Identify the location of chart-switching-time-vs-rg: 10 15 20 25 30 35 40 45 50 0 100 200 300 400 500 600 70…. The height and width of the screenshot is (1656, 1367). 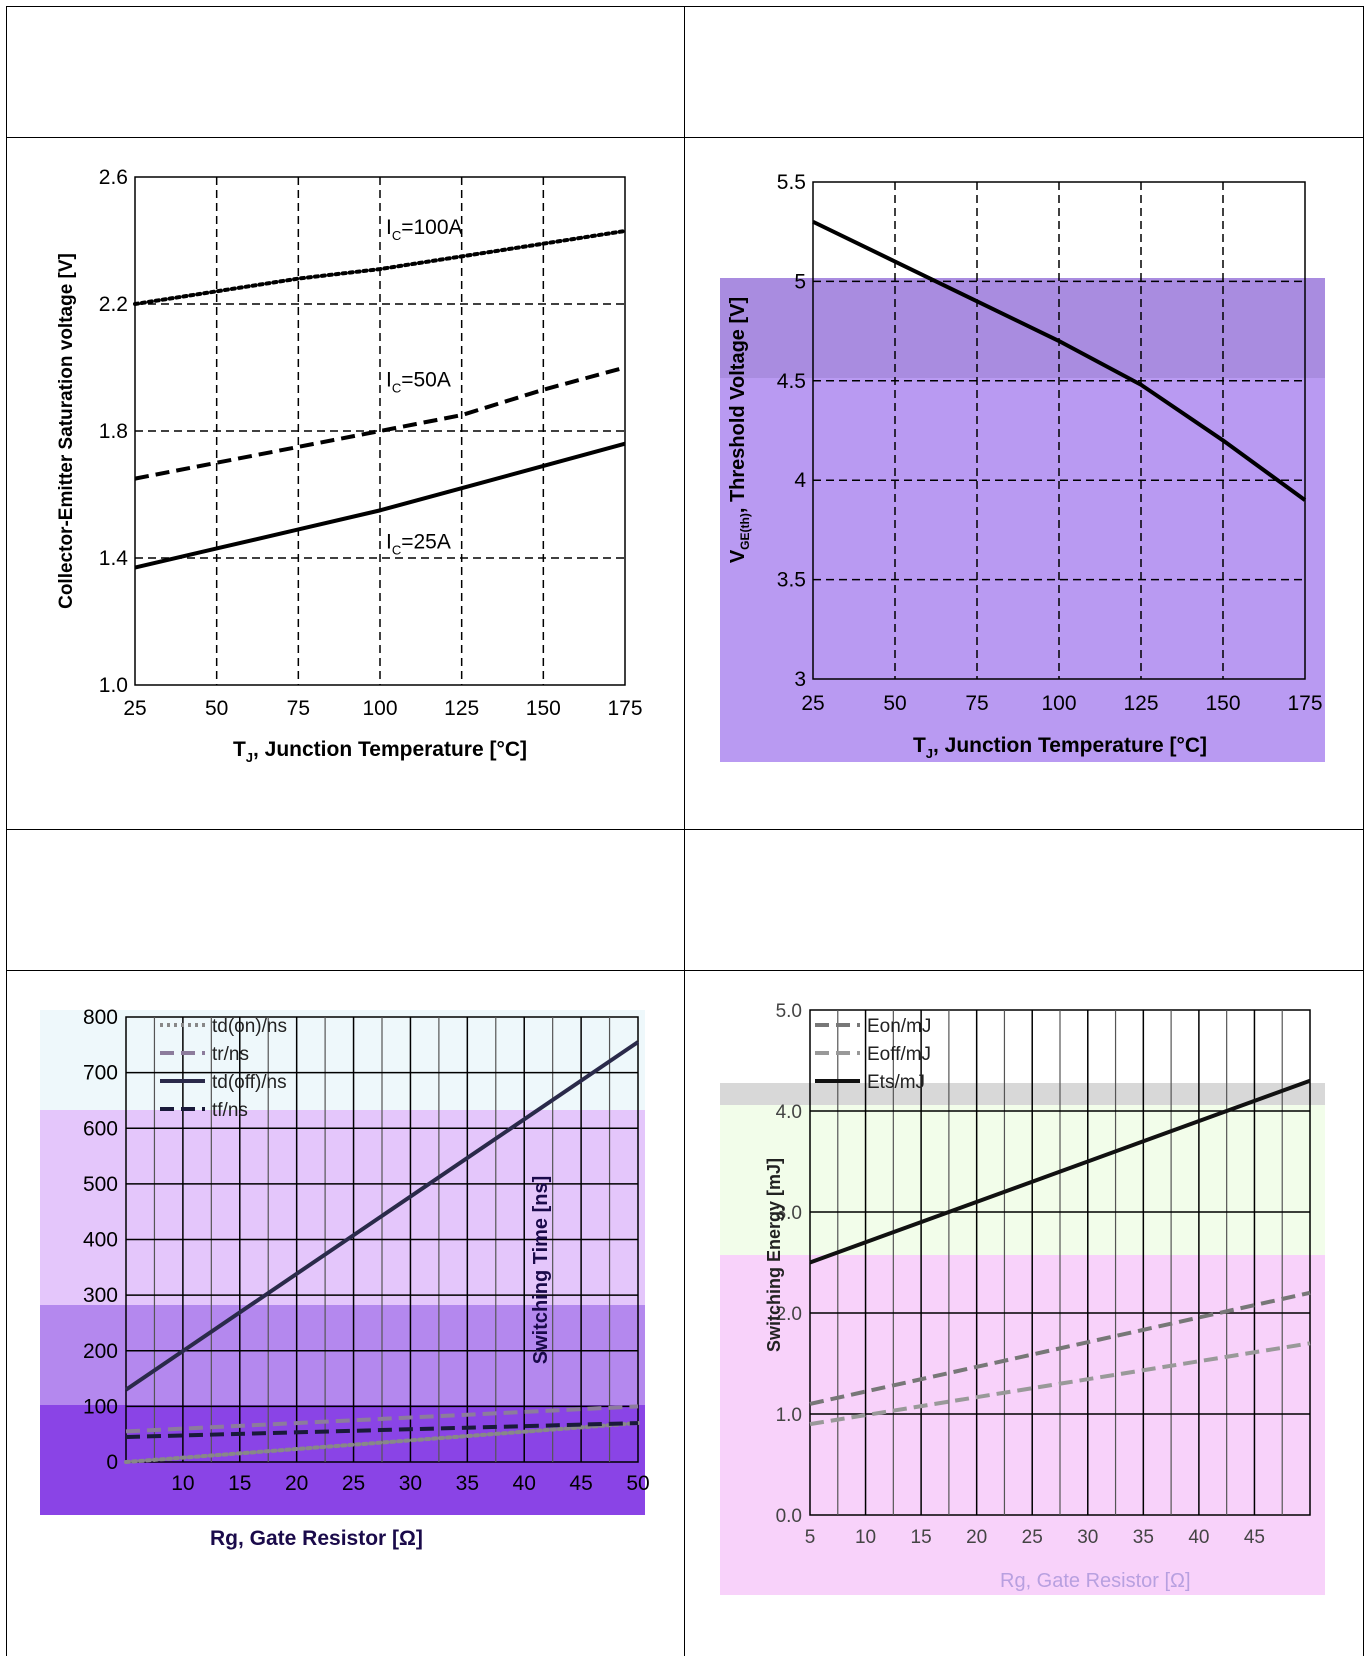
(345, 1278).